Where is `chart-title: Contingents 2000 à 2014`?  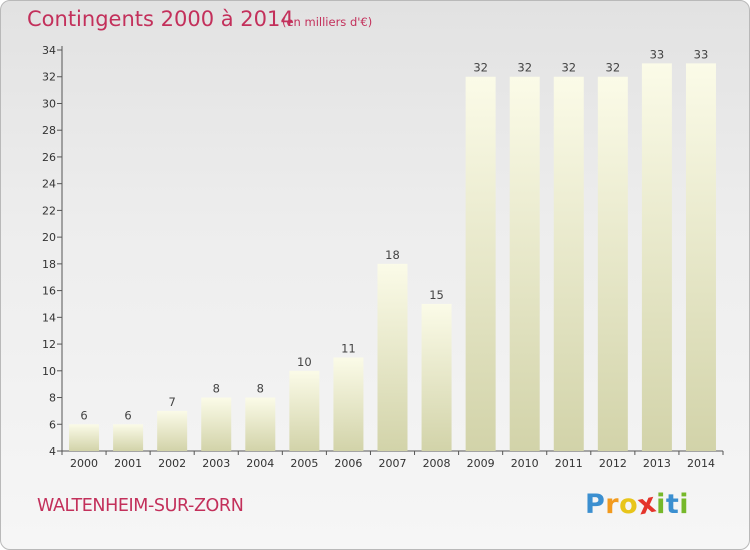 chart-title: Contingents 2000 à 2014 is located at coordinates (160, 19).